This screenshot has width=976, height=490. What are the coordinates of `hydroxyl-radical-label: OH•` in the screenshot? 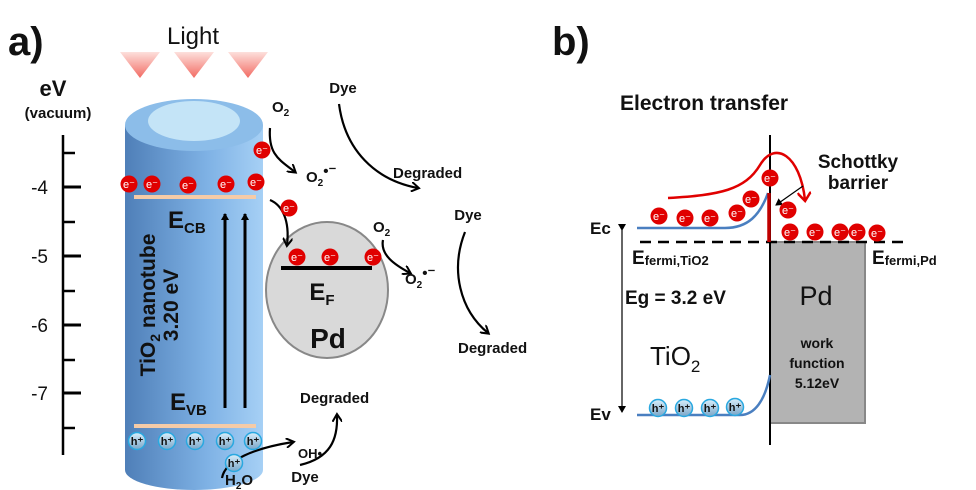 It's located at (310, 453).